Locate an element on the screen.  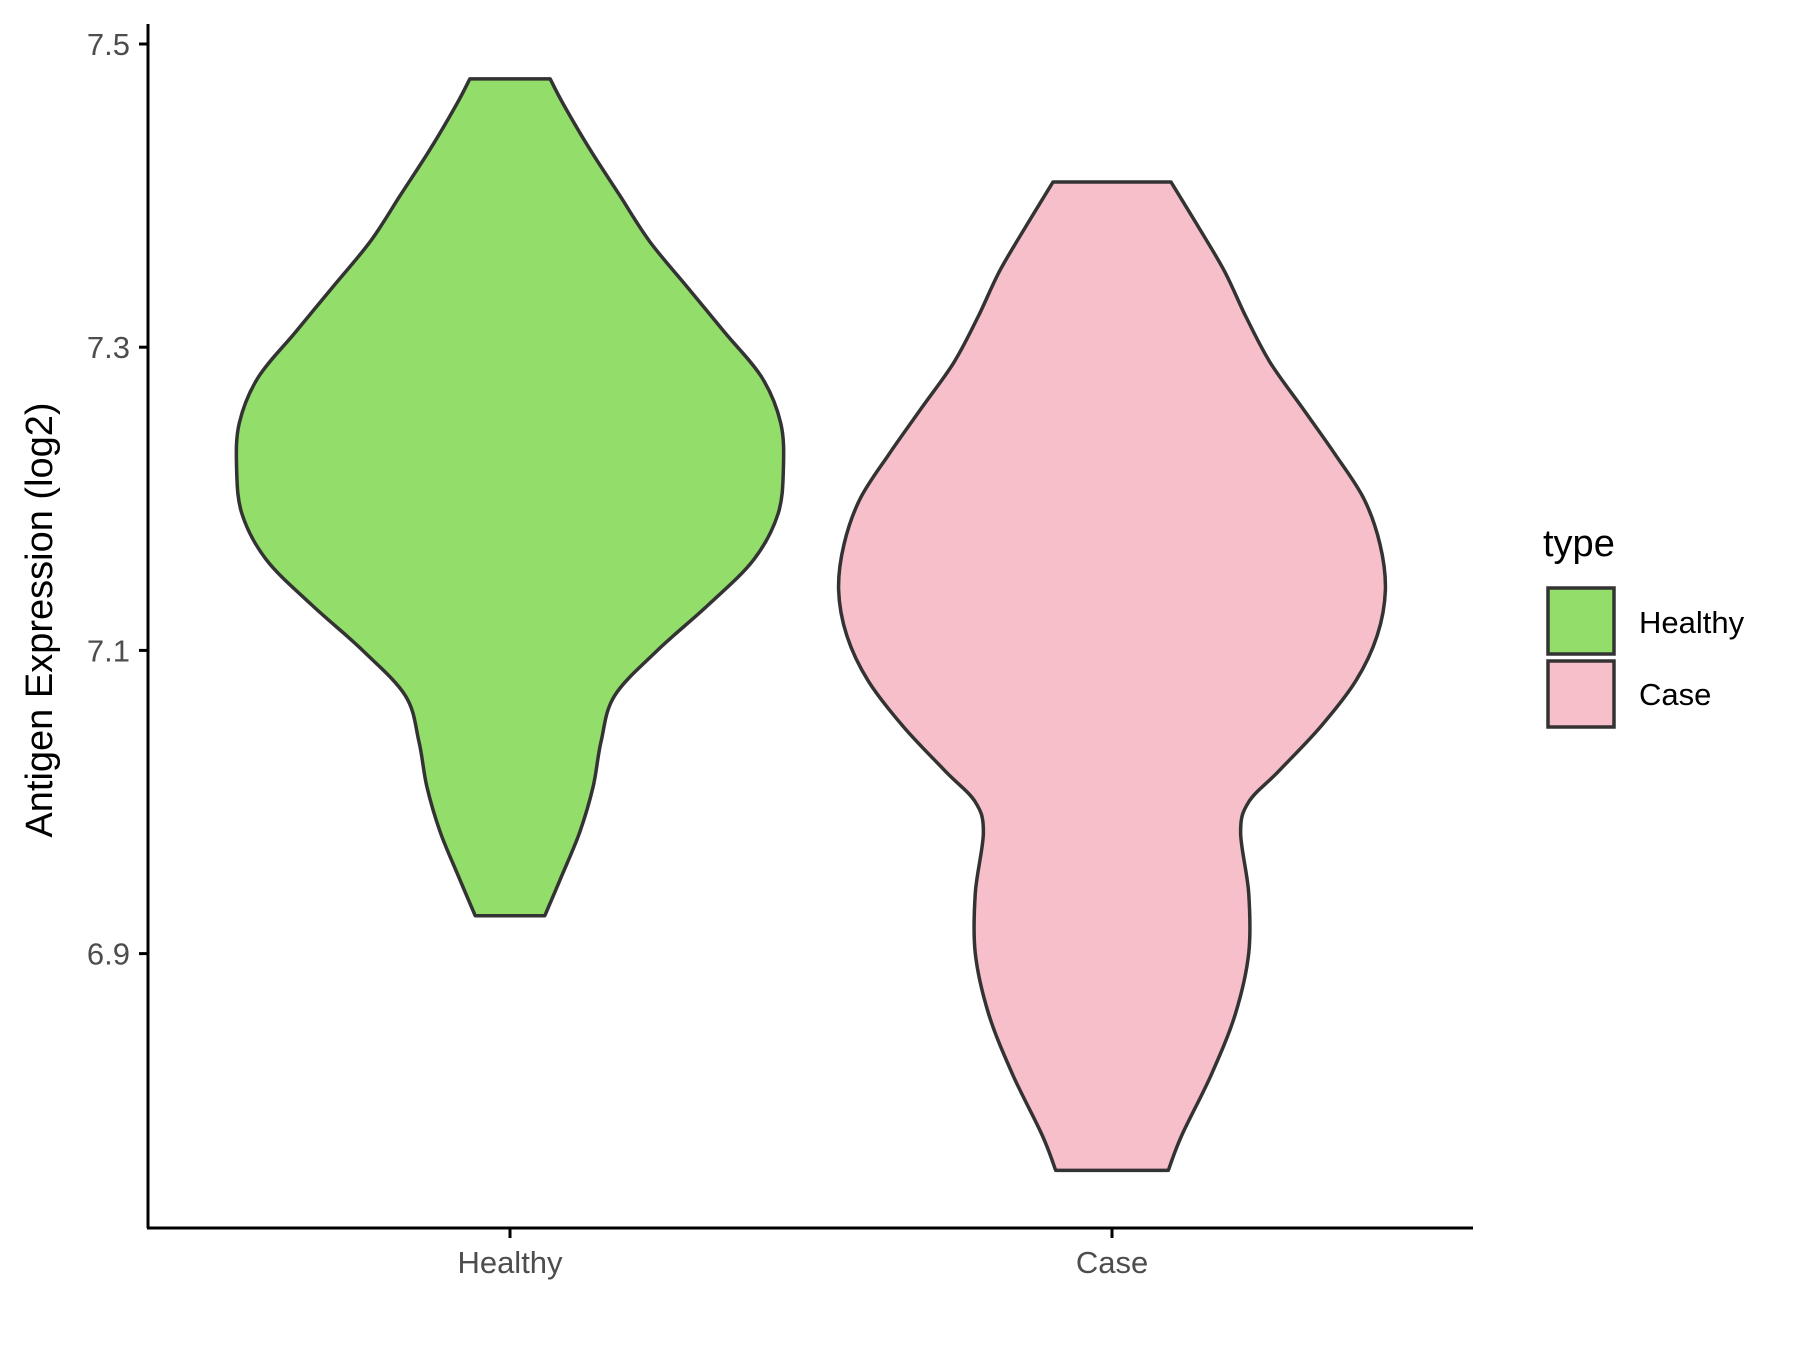
legend-label-healthy: Healthy is located at coordinates (1692, 622).